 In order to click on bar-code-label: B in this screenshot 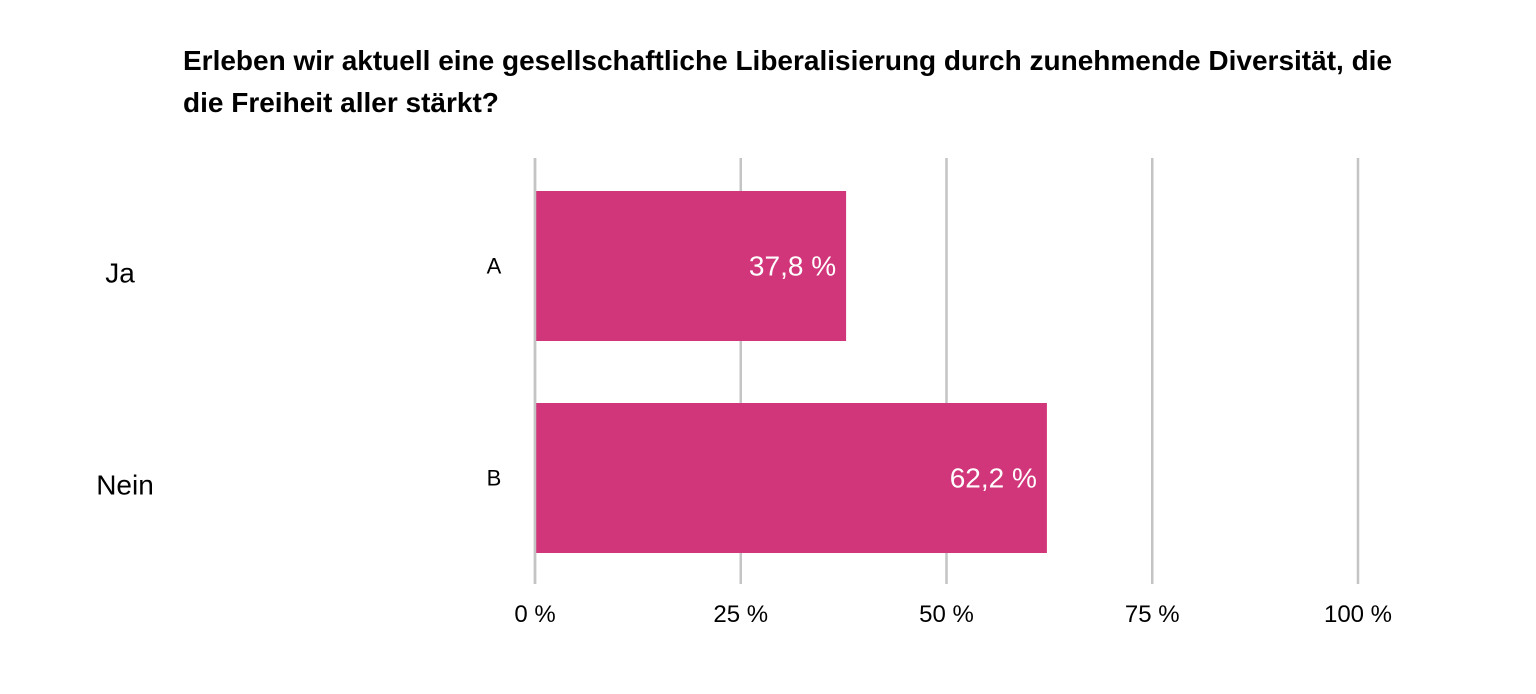, I will do `click(494, 478)`.